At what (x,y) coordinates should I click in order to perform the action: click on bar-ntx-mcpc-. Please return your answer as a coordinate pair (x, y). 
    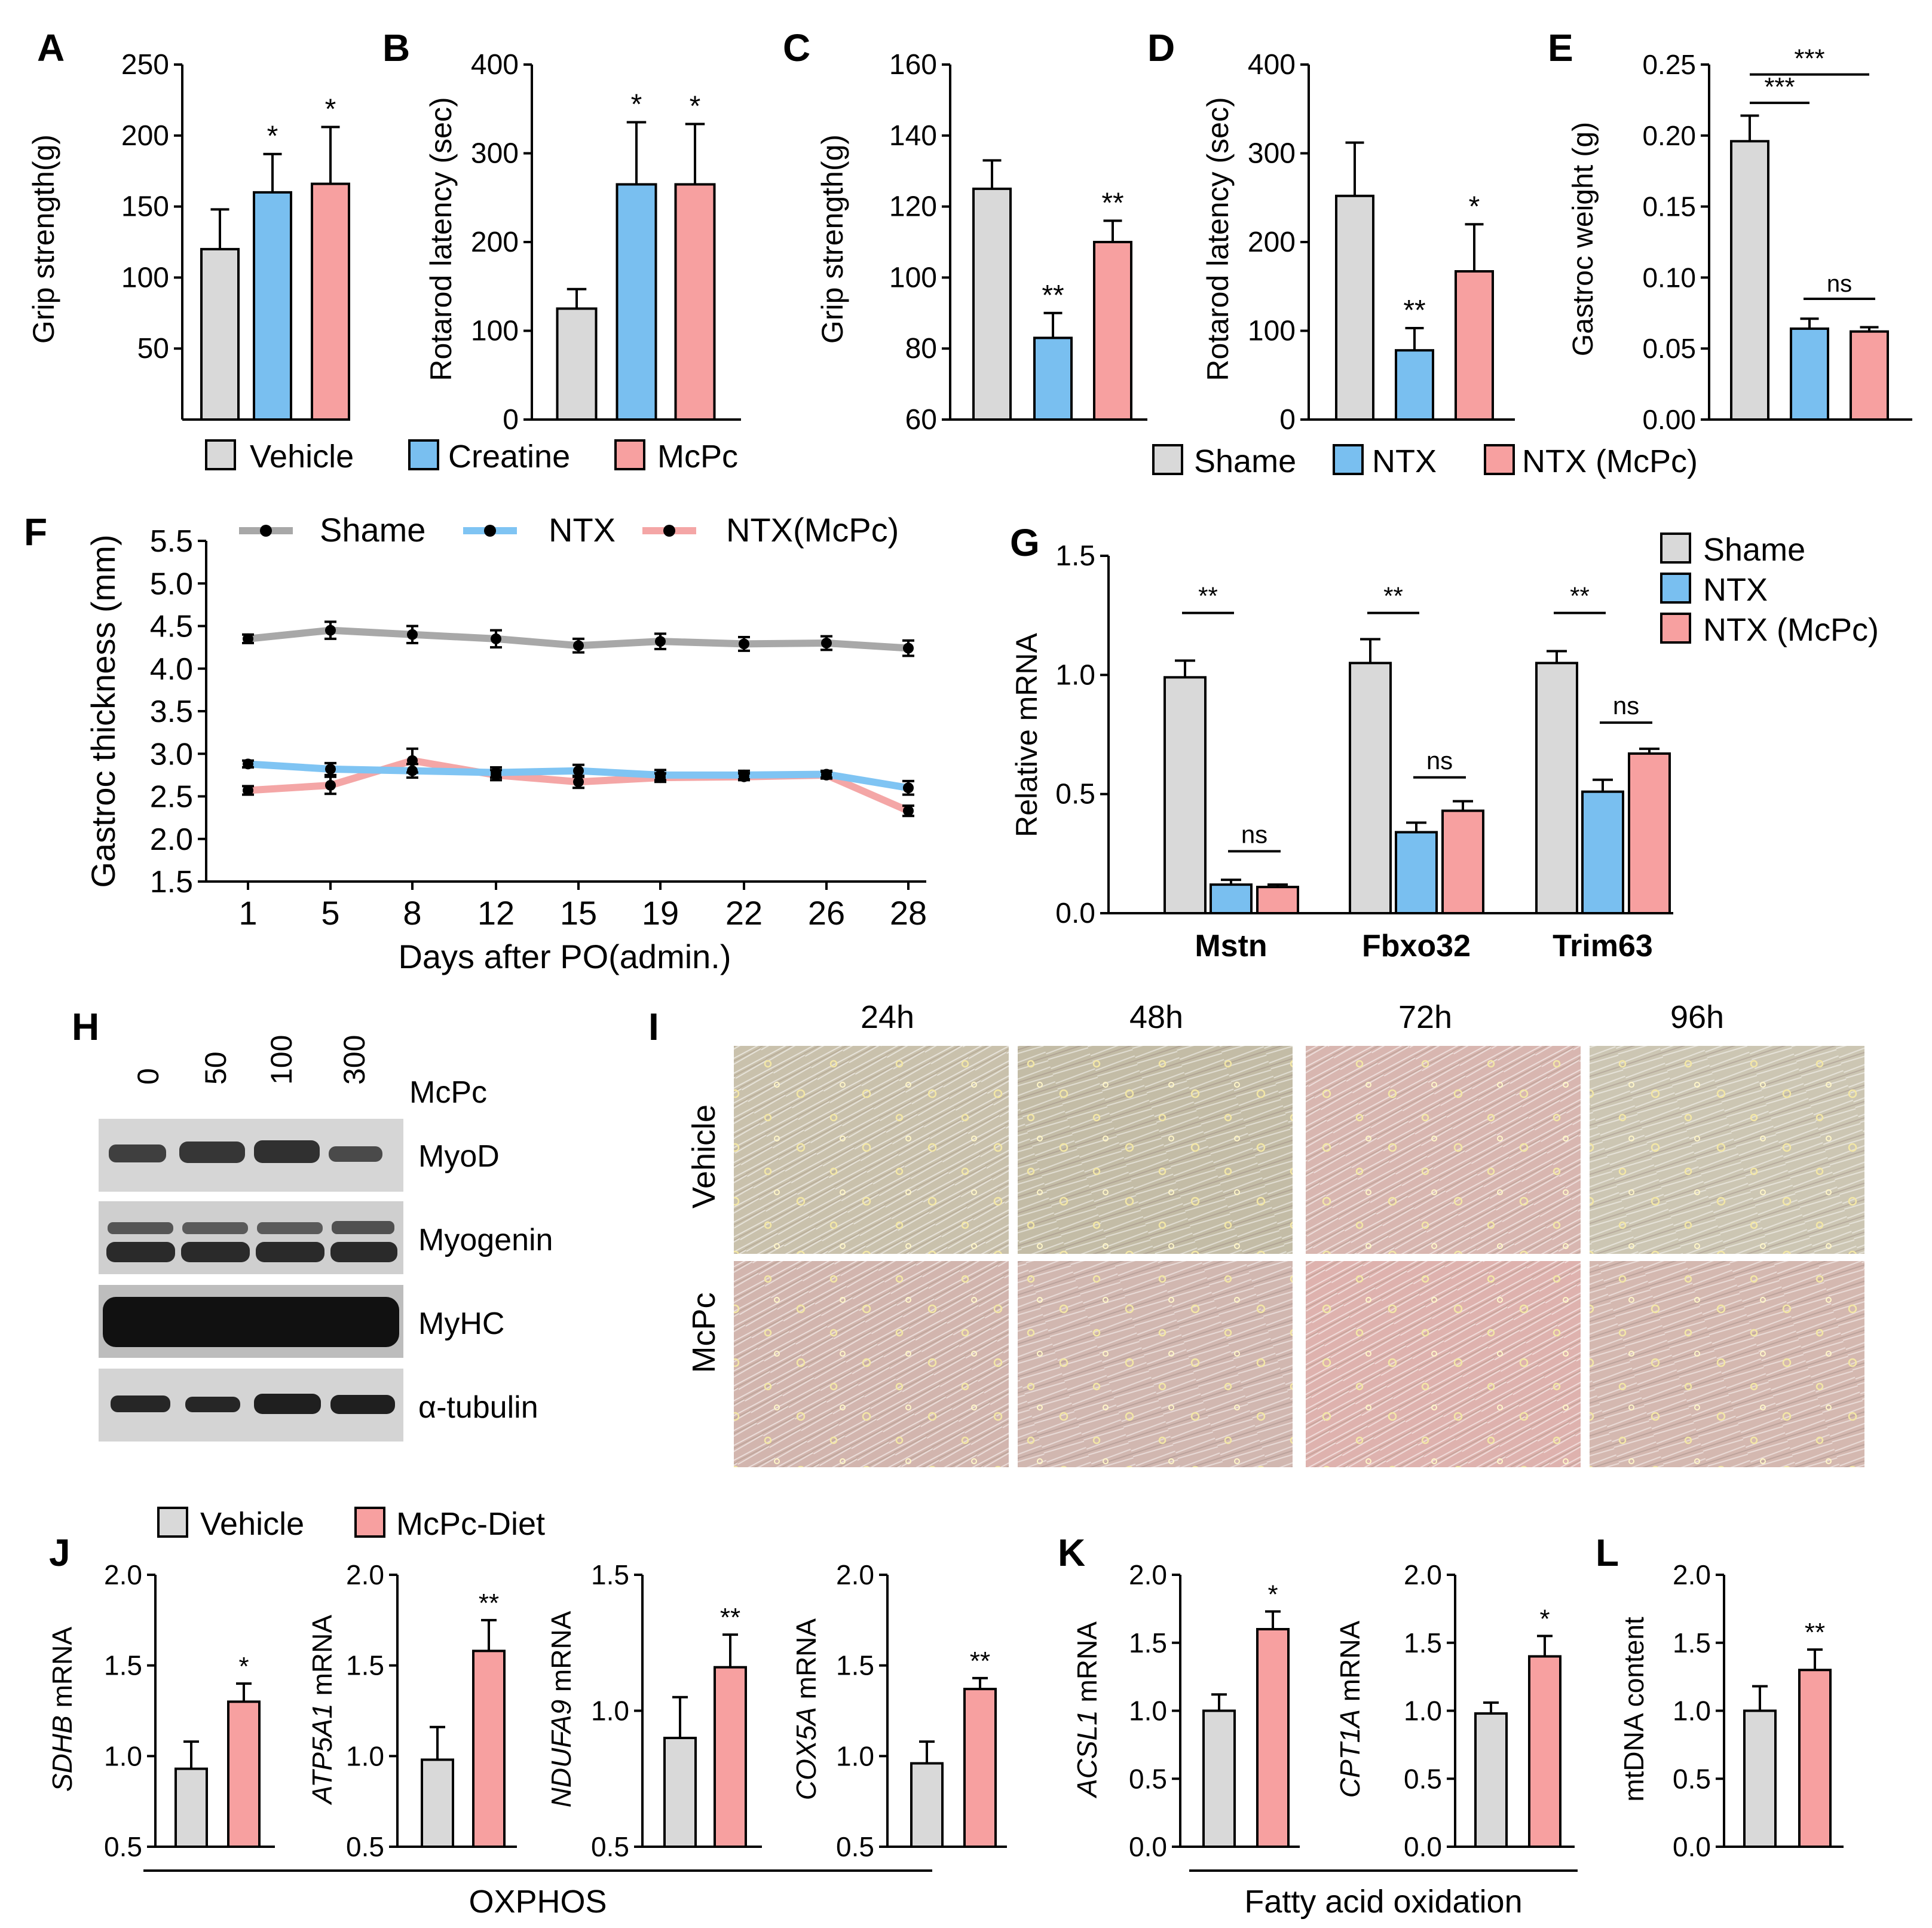
    Looking at the image, I should click on (1870, 375).